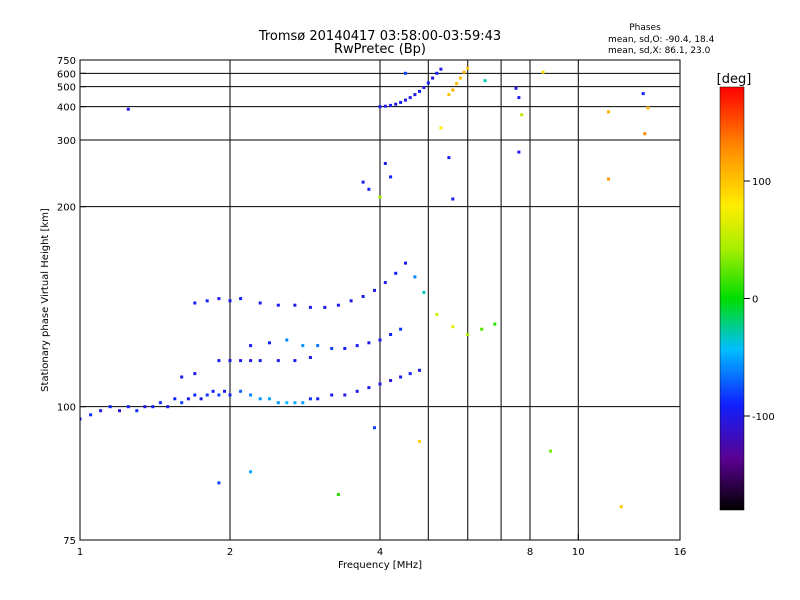 The image size is (800, 600). Describe the element at coordinates (380, 565) in the screenshot. I see `x-axis-label: Frequency [MHz]` at that location.